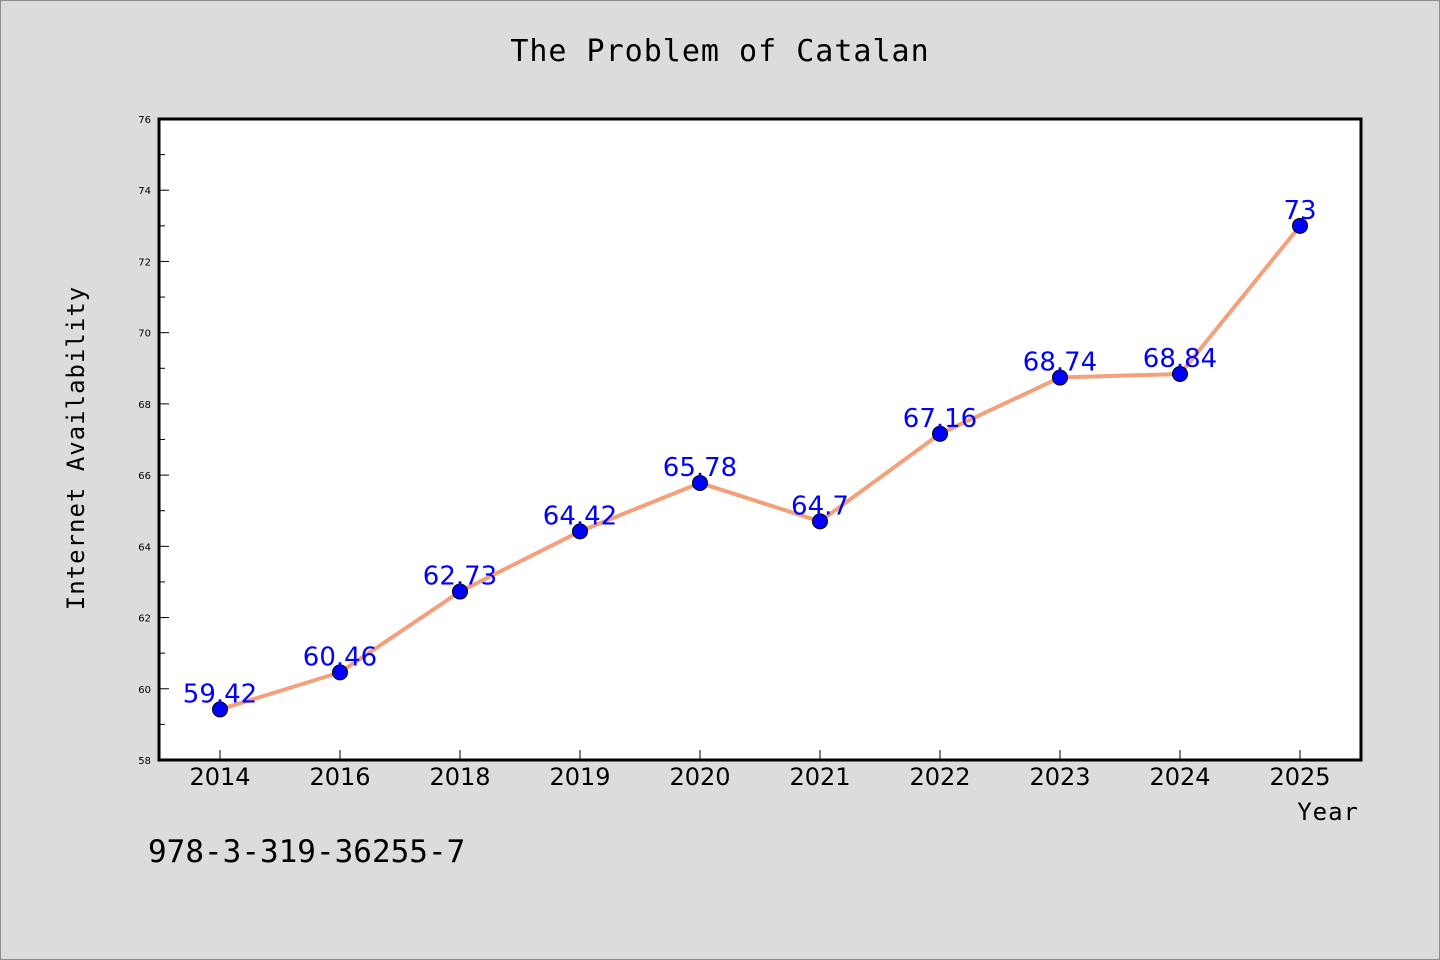  I want to click on y-tick-label: 72, so click(144, 262).